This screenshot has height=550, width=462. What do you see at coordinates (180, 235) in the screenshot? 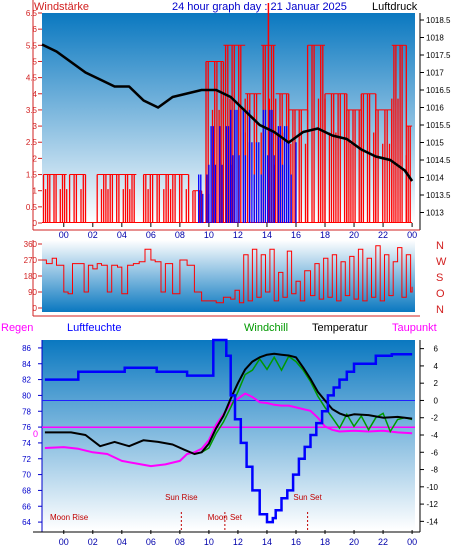
I see `p1-hour-label: 08` at bounding box center [180, 235].